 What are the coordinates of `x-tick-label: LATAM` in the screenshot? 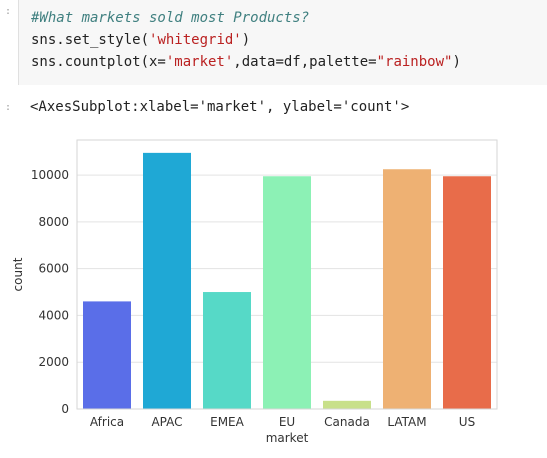 It's located at (406, 422).